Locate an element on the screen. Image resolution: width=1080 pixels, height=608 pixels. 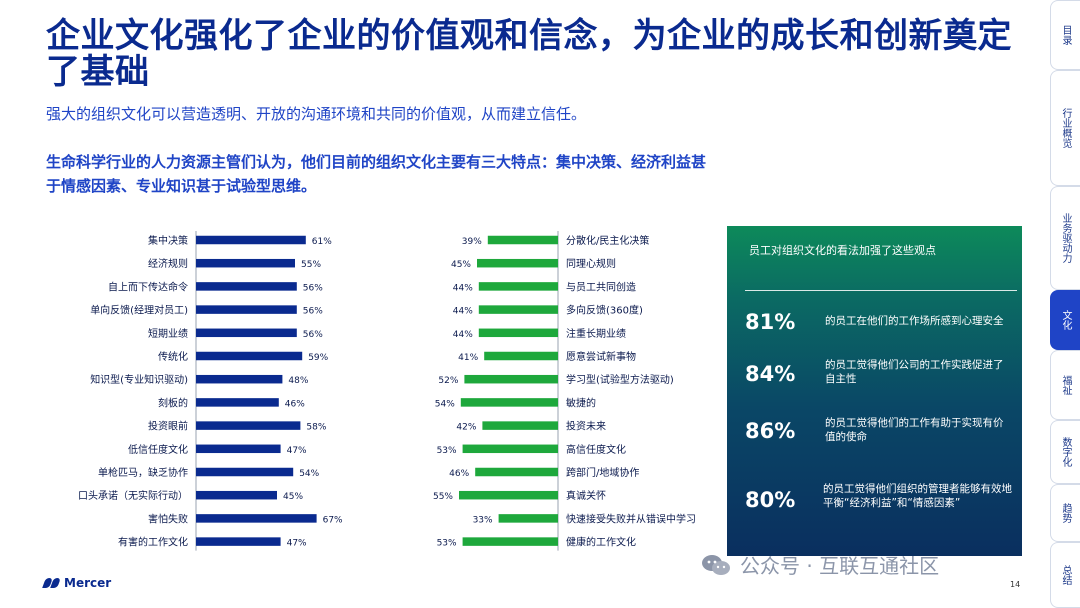
left-bar-category: 害怕失败 is located at coordinates (168, 518).